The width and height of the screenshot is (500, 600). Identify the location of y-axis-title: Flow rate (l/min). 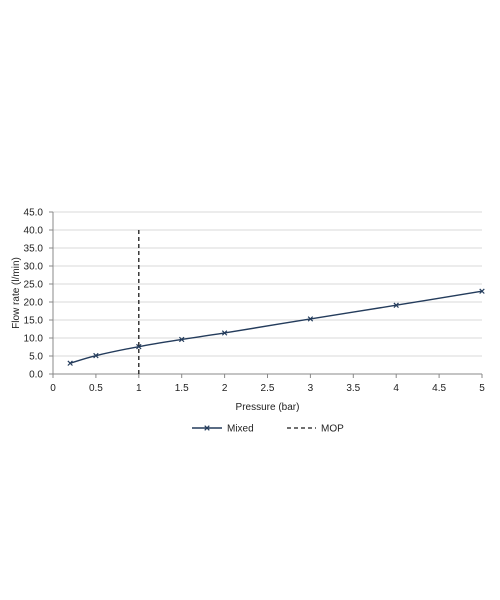
(16, 293).